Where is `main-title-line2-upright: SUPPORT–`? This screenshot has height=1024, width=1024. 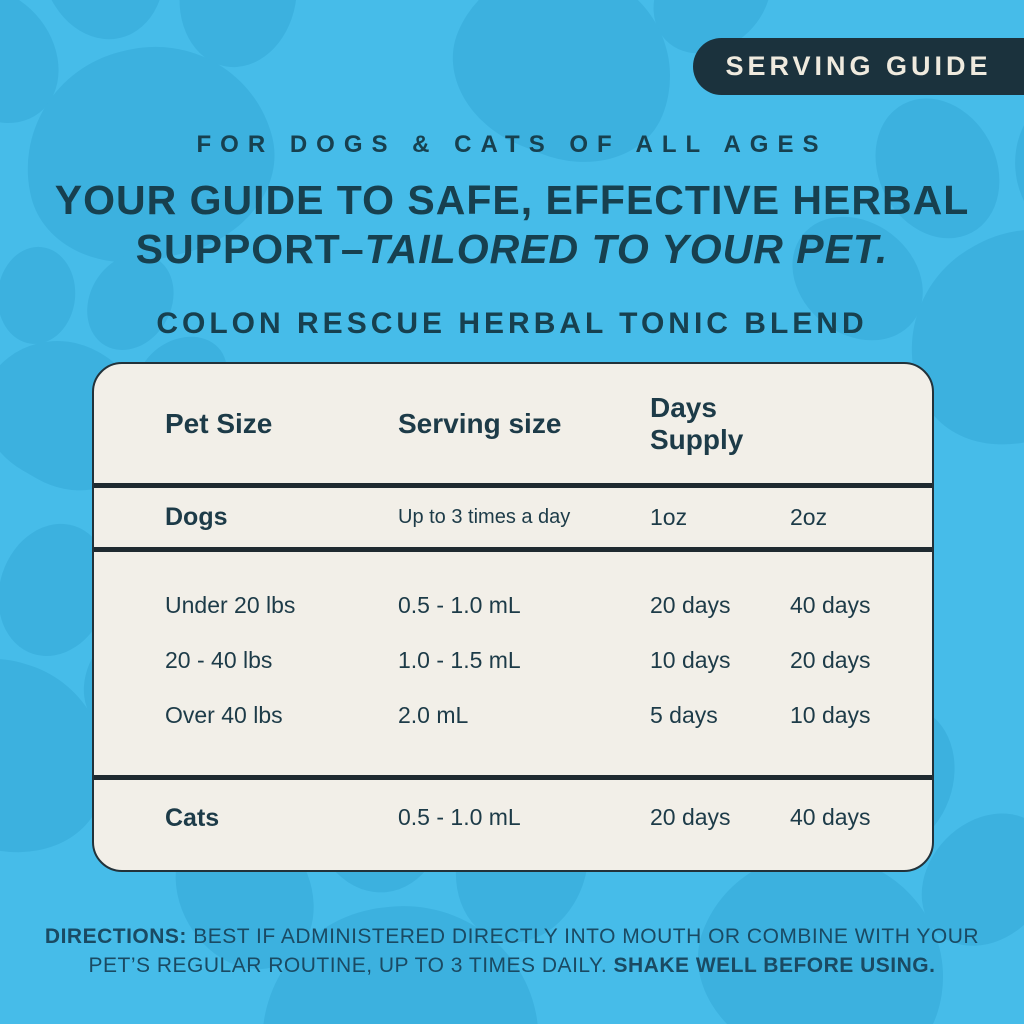
main-title-line2-upright: SUPPORT– is located at coordinates (250, 249).